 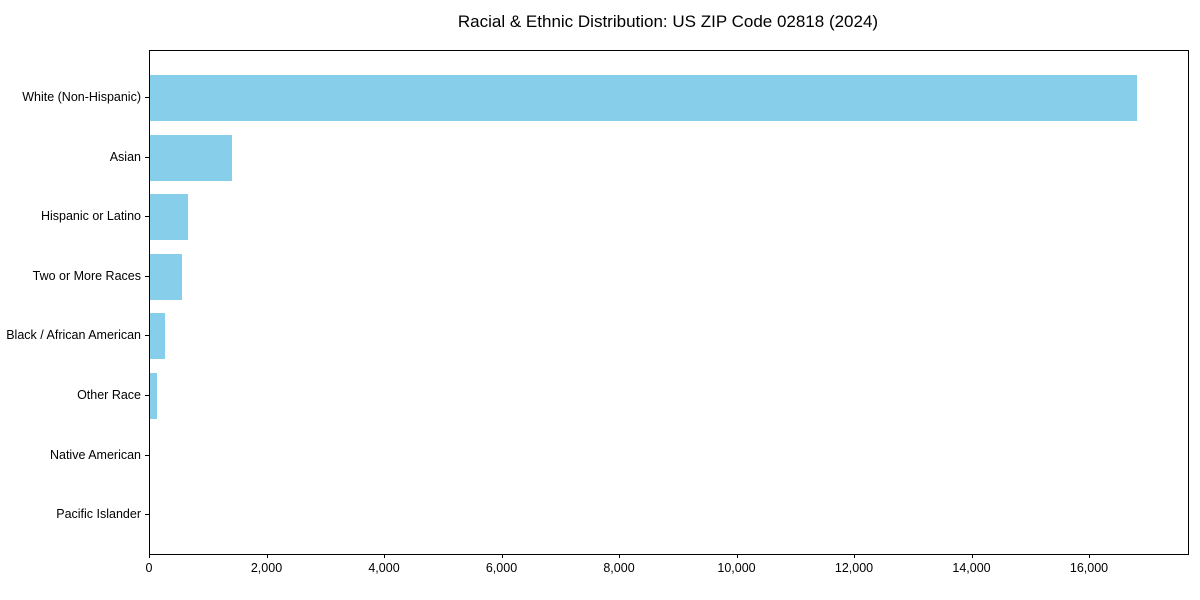 What do you see at coordinates (166, 276) in the screenshot?
I see `bar-two-or-more-races` at bounding box center [166, 276].